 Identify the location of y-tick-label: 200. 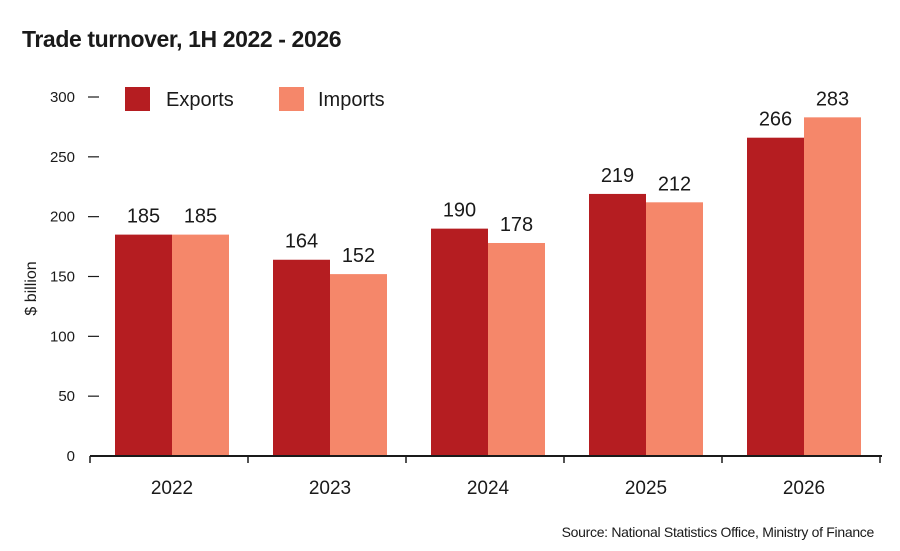
(62, 217).